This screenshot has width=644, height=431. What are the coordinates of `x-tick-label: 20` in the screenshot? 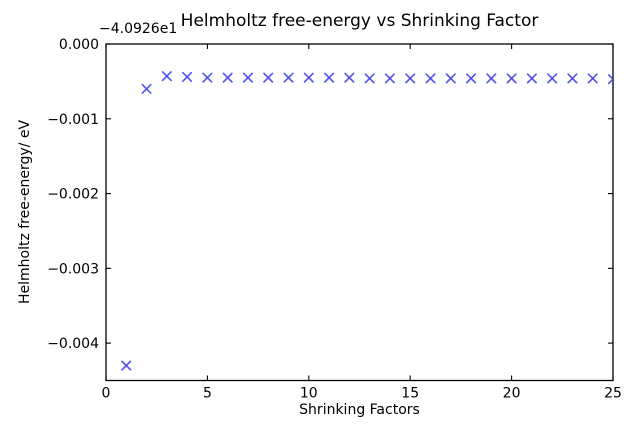 It's located at (512, 394).